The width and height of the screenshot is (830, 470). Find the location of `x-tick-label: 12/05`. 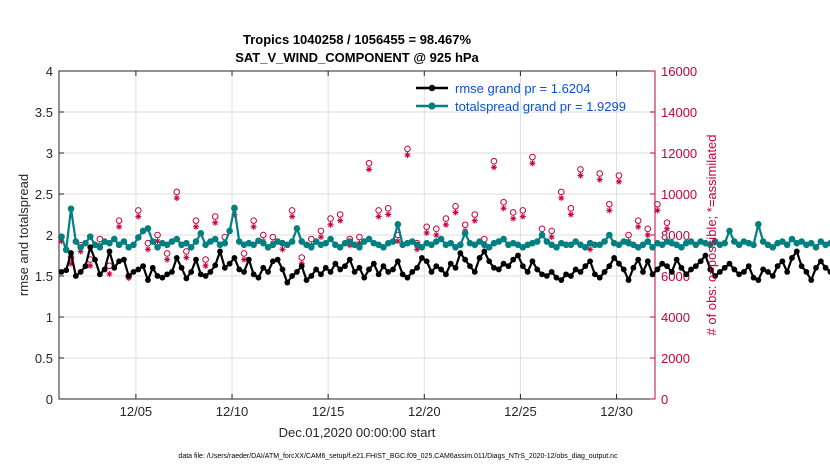

x-tick-label: 12/05 is located at coordinates (136, 411).